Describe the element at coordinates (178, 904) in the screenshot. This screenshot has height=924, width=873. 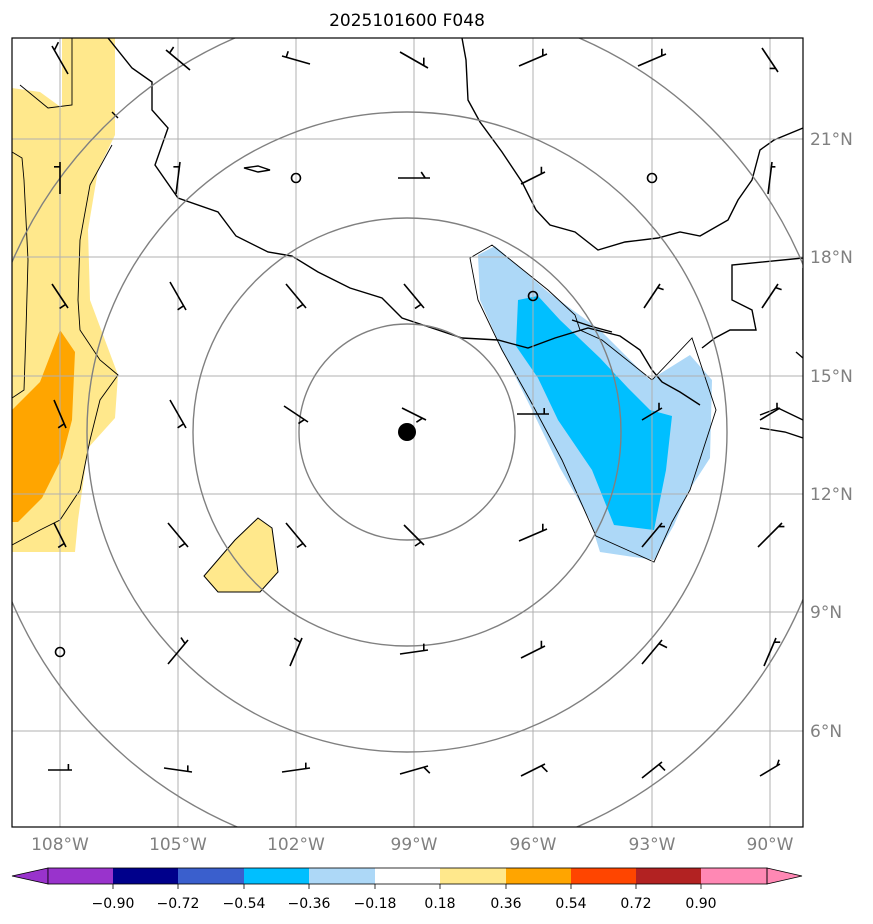
I see `colorbar-tick: −0.72` at that location.